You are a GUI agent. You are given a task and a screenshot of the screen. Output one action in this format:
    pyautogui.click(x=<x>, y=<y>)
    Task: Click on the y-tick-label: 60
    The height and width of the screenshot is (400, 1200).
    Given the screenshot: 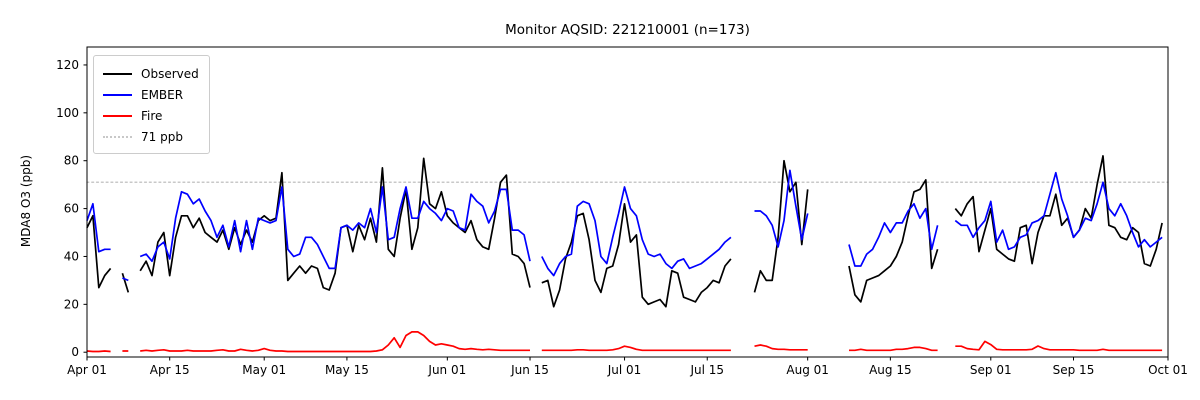 What is the action you would take?
    pyautogui.click(x=71, y=209)
    